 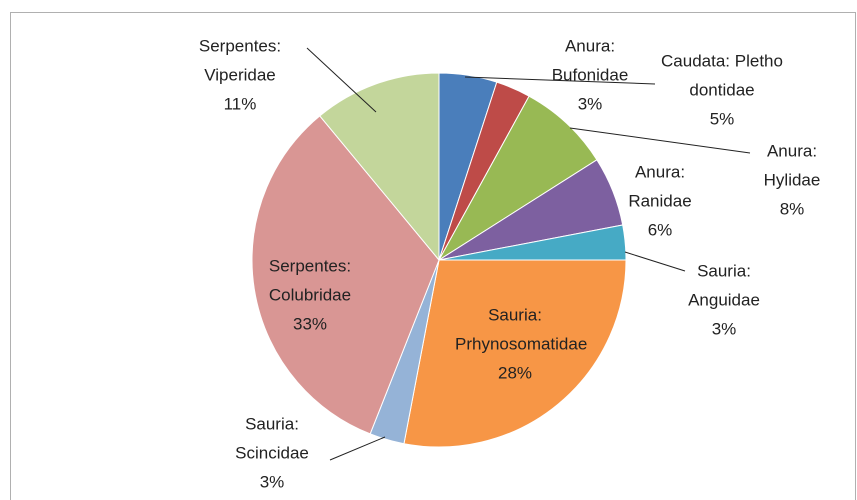 I want to click on percent-label: 33%, so click(x=310, y=324).